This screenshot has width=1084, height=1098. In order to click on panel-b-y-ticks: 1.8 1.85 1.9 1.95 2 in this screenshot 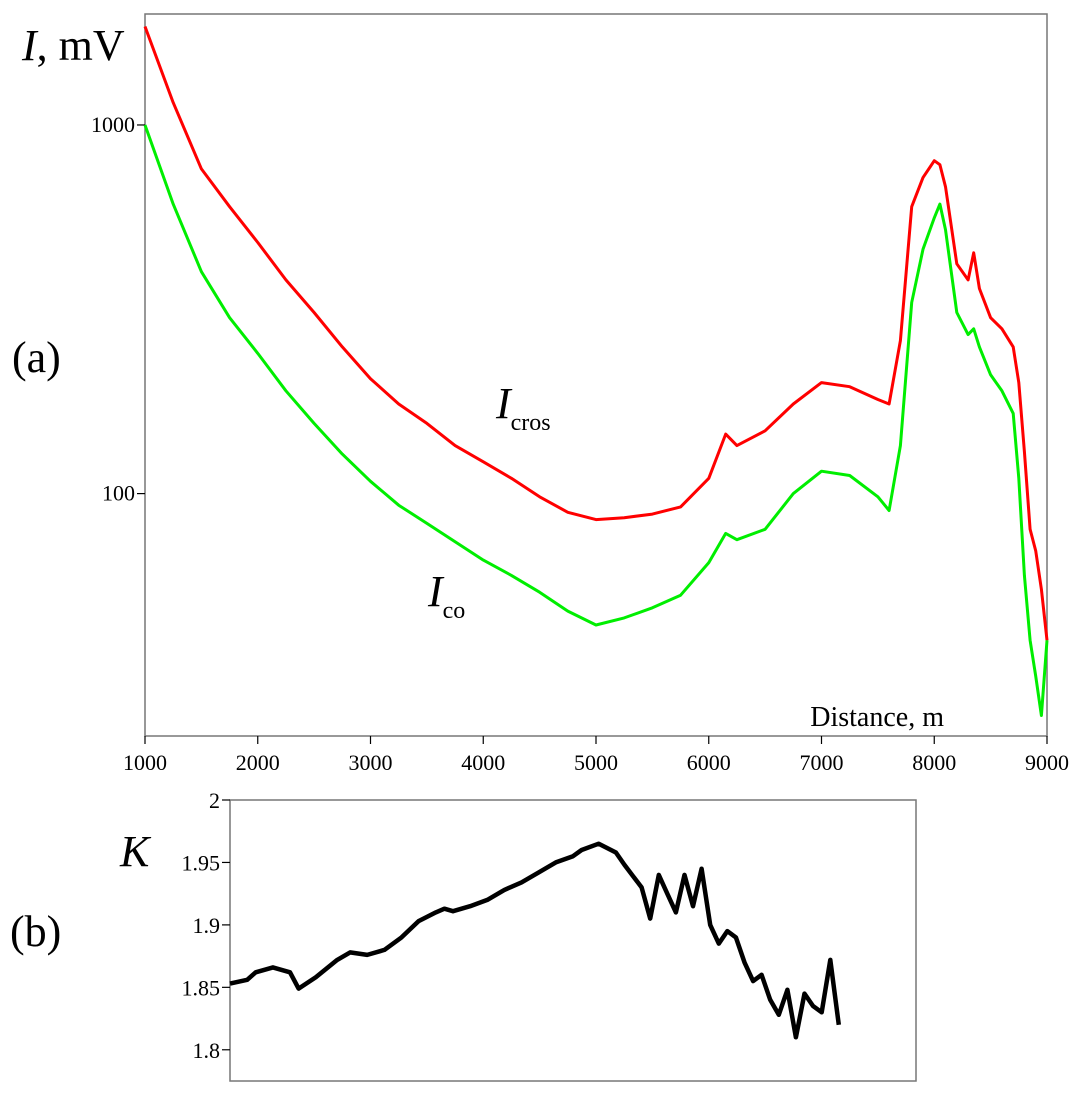, I will do `click(206, 925)`.